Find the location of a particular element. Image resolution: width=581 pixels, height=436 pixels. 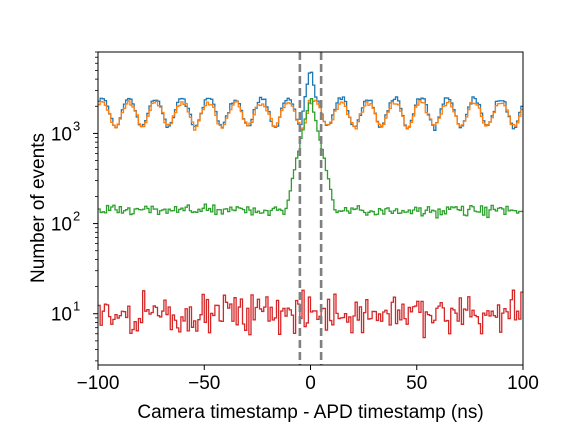

x-axis: −100 −50 0 50 100 is located at coordinates (308, 379).